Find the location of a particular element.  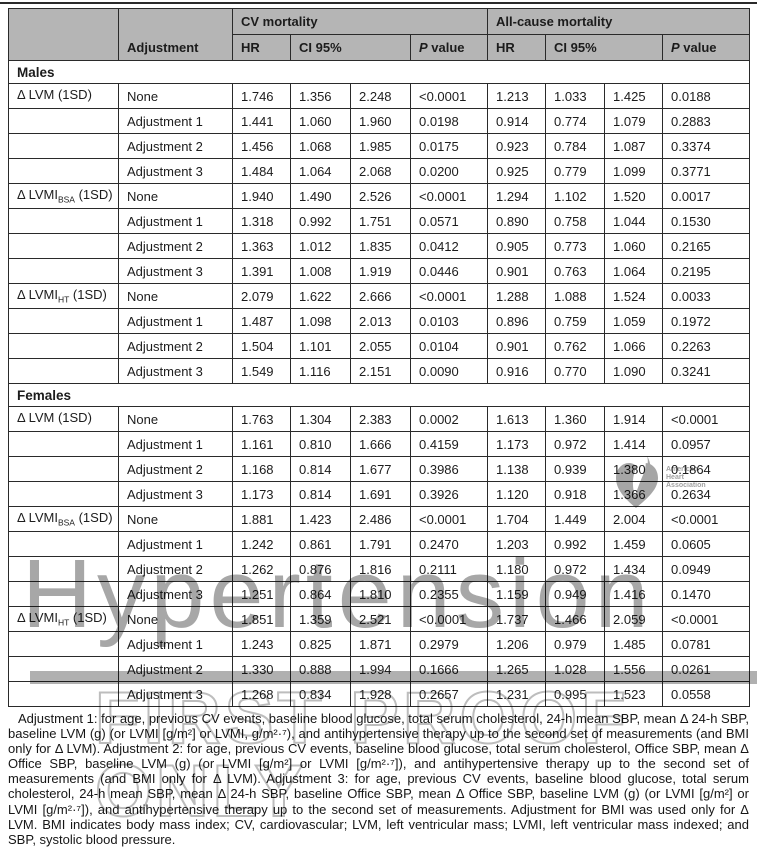

ac-ci-low-cell: 1.449 is located at coordinates (575, 519).